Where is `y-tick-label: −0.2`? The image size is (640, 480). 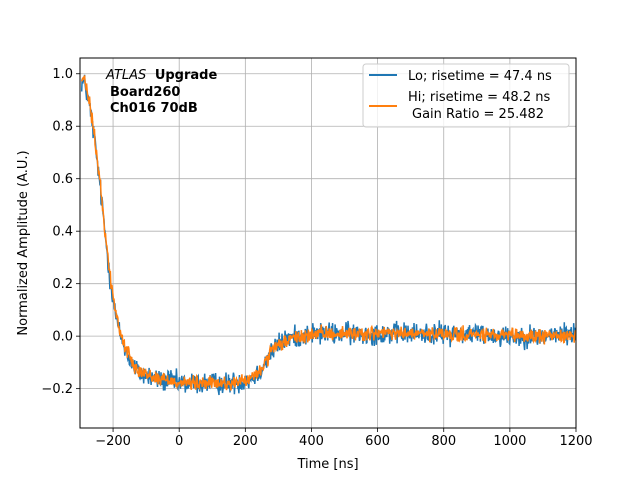 y-tick-label: −0.2 is located at coordinates (57, 389).